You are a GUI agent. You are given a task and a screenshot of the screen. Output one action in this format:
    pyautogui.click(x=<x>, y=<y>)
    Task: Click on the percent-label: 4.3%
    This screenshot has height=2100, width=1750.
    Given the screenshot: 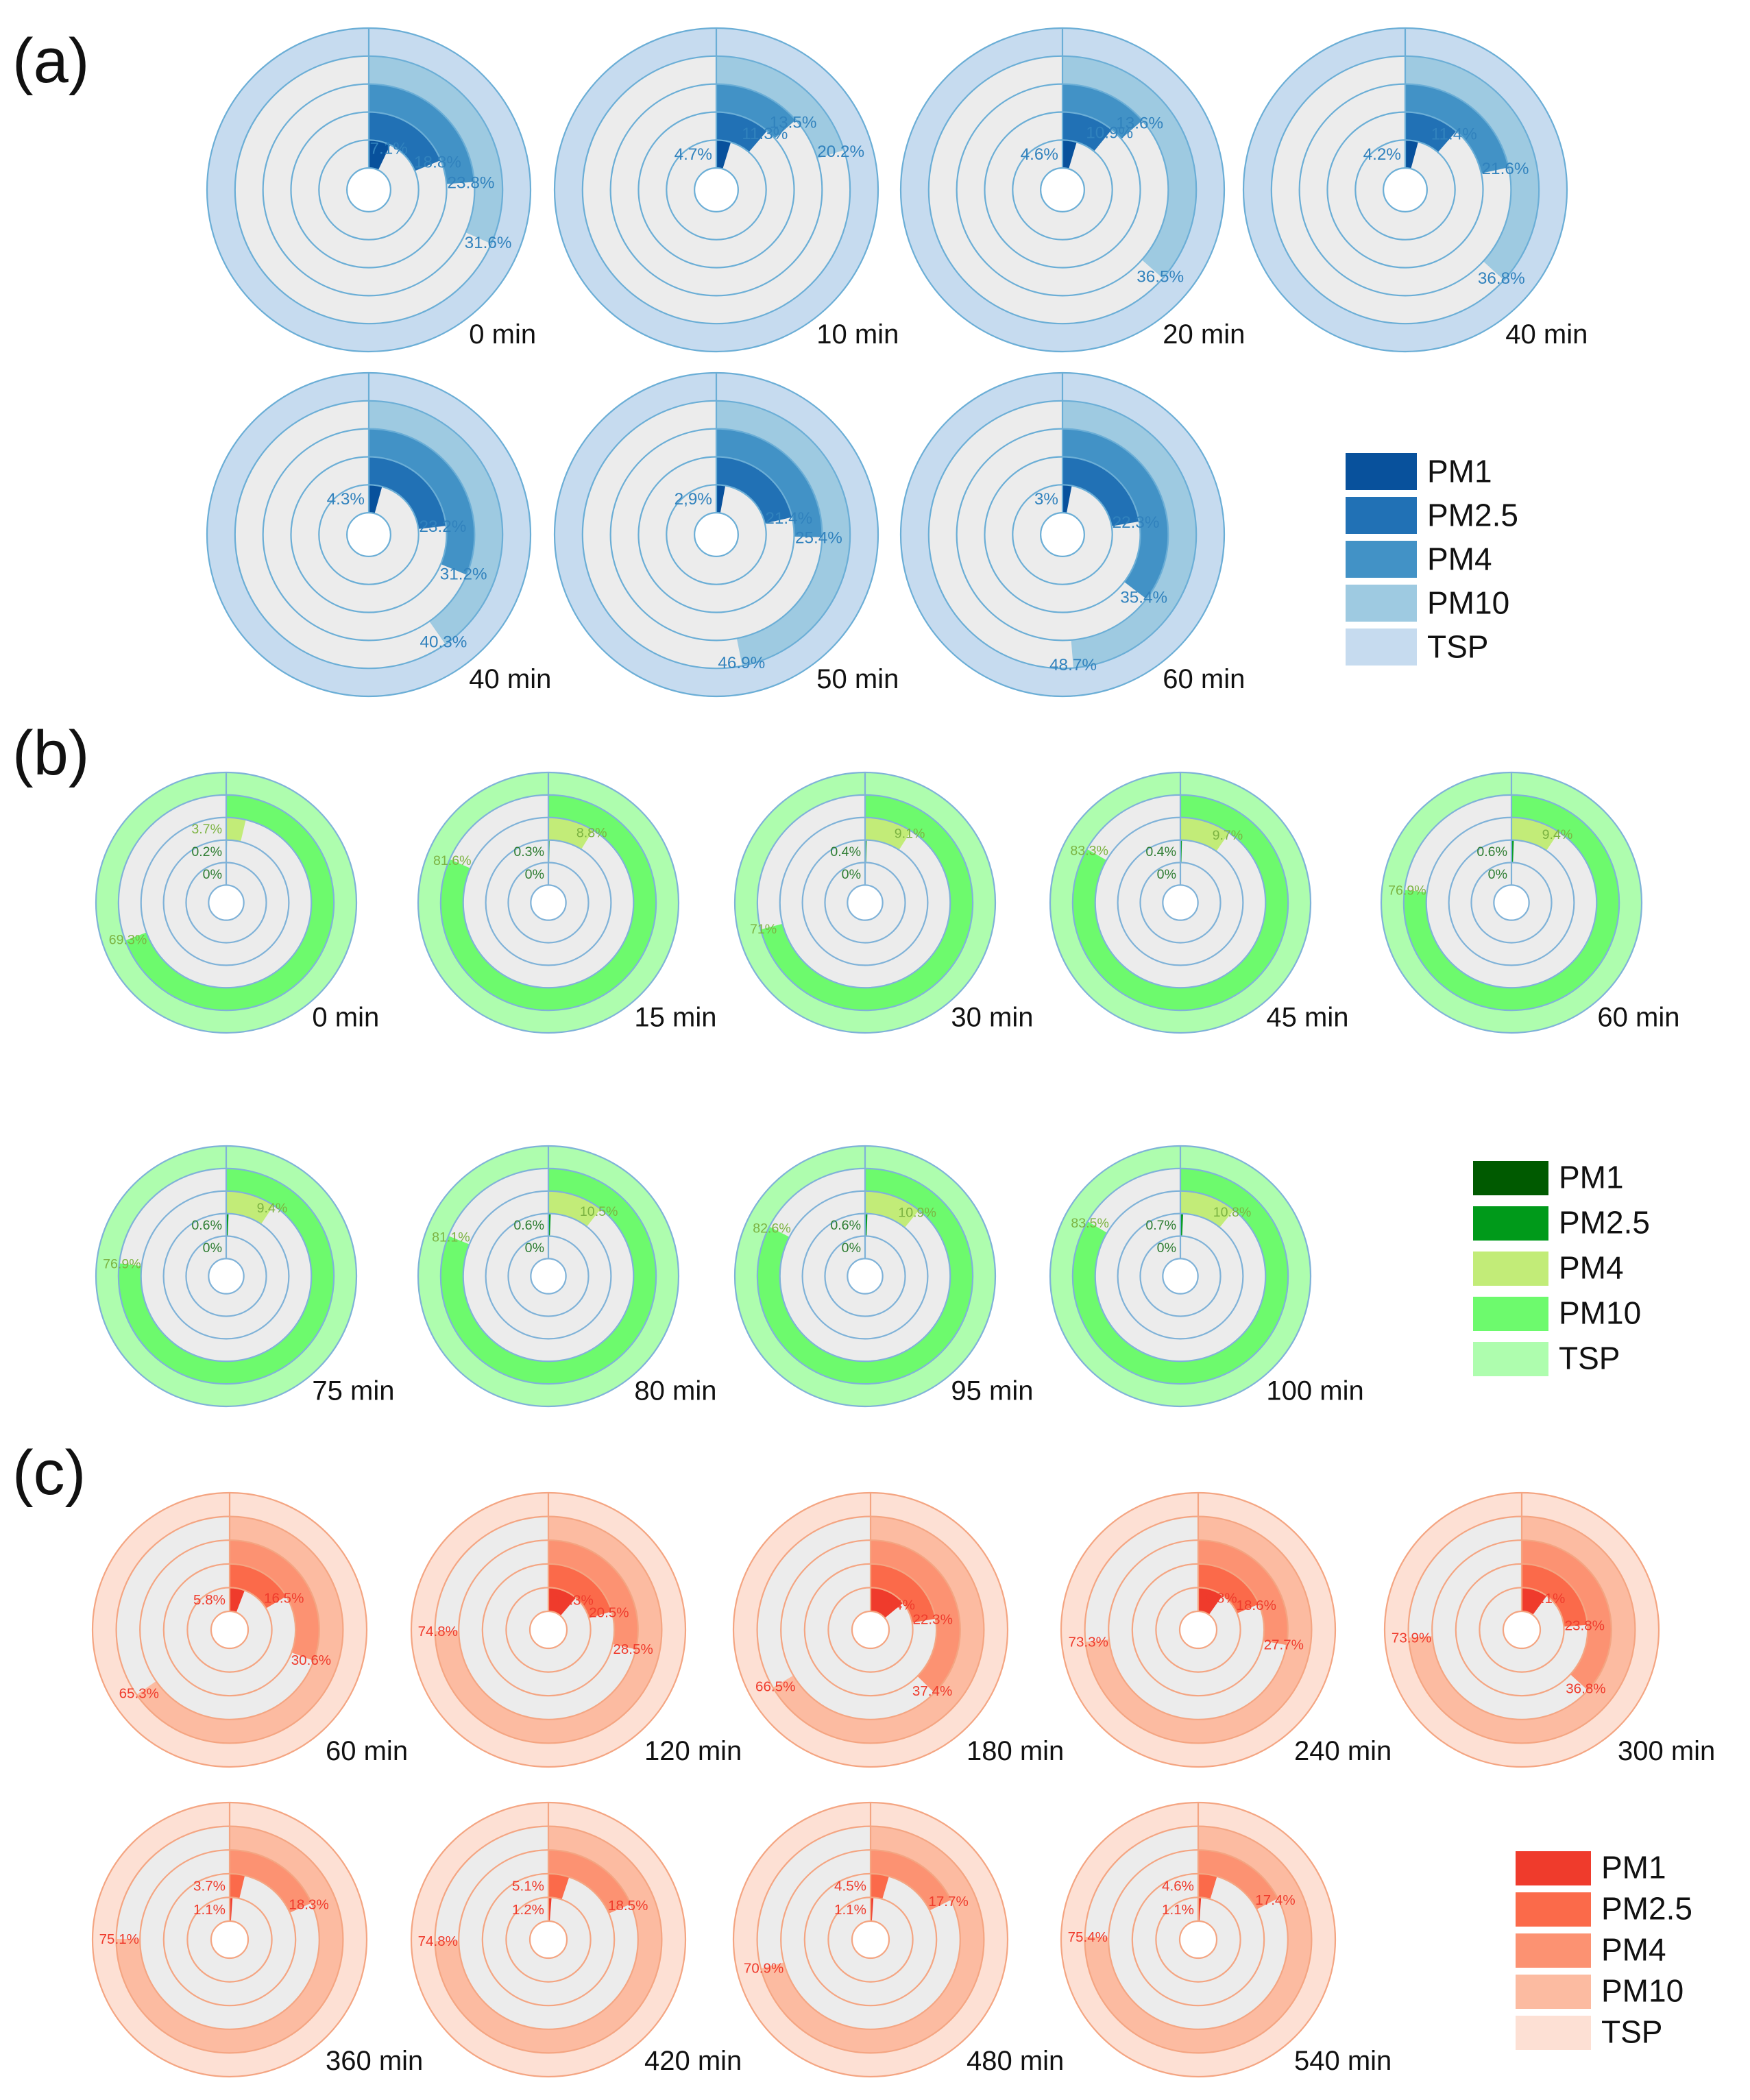 What is the action you would take?
    pyautogui.click(x=346, y=500)
    